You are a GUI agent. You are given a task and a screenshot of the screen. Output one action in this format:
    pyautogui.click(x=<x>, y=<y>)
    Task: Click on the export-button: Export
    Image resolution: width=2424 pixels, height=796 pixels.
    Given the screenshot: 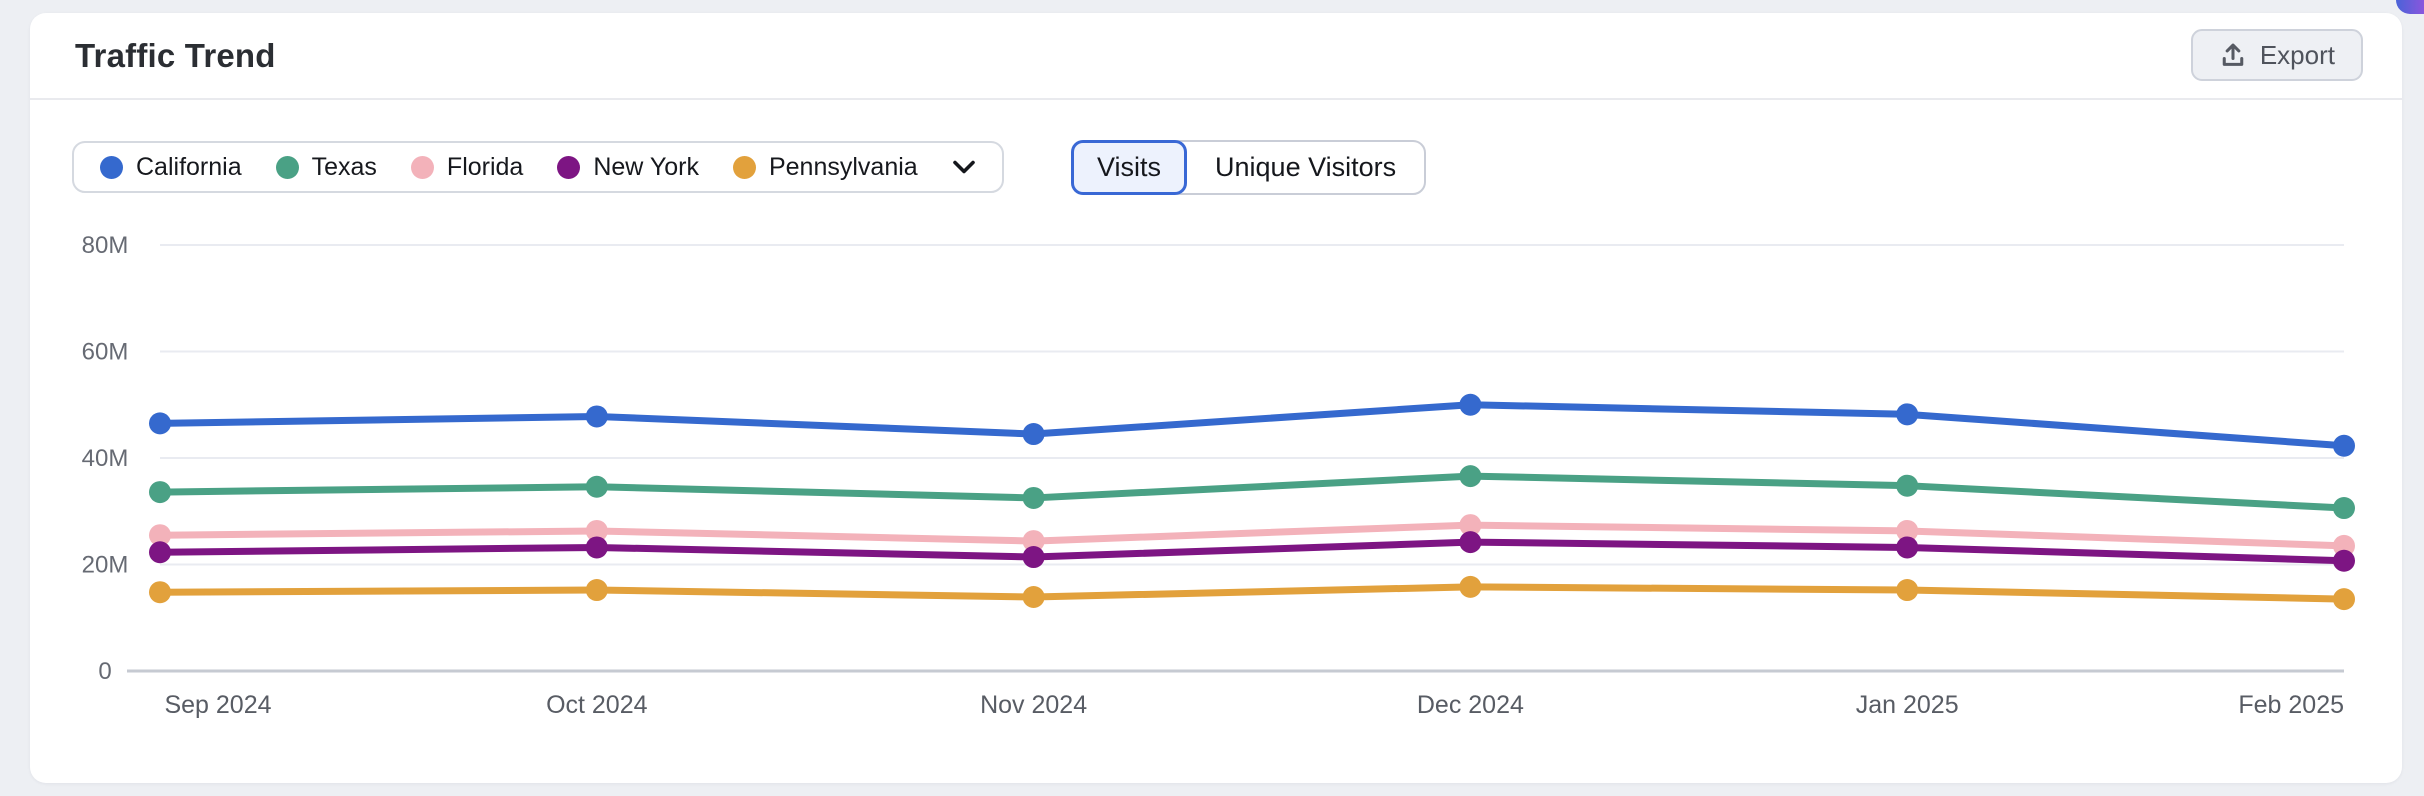 What is the action you would take?
    pyautogui.click(x=2276, y=55)
    